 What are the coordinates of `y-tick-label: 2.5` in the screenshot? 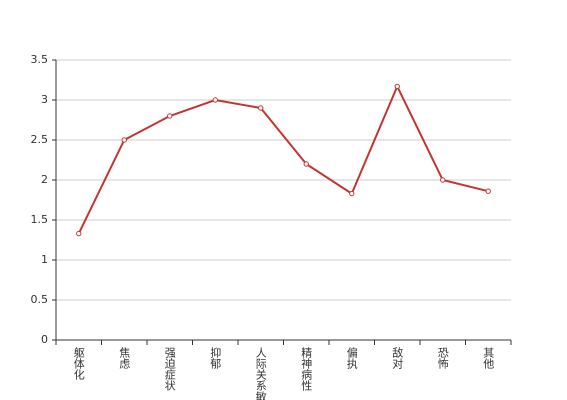 It's located at (40, 139).